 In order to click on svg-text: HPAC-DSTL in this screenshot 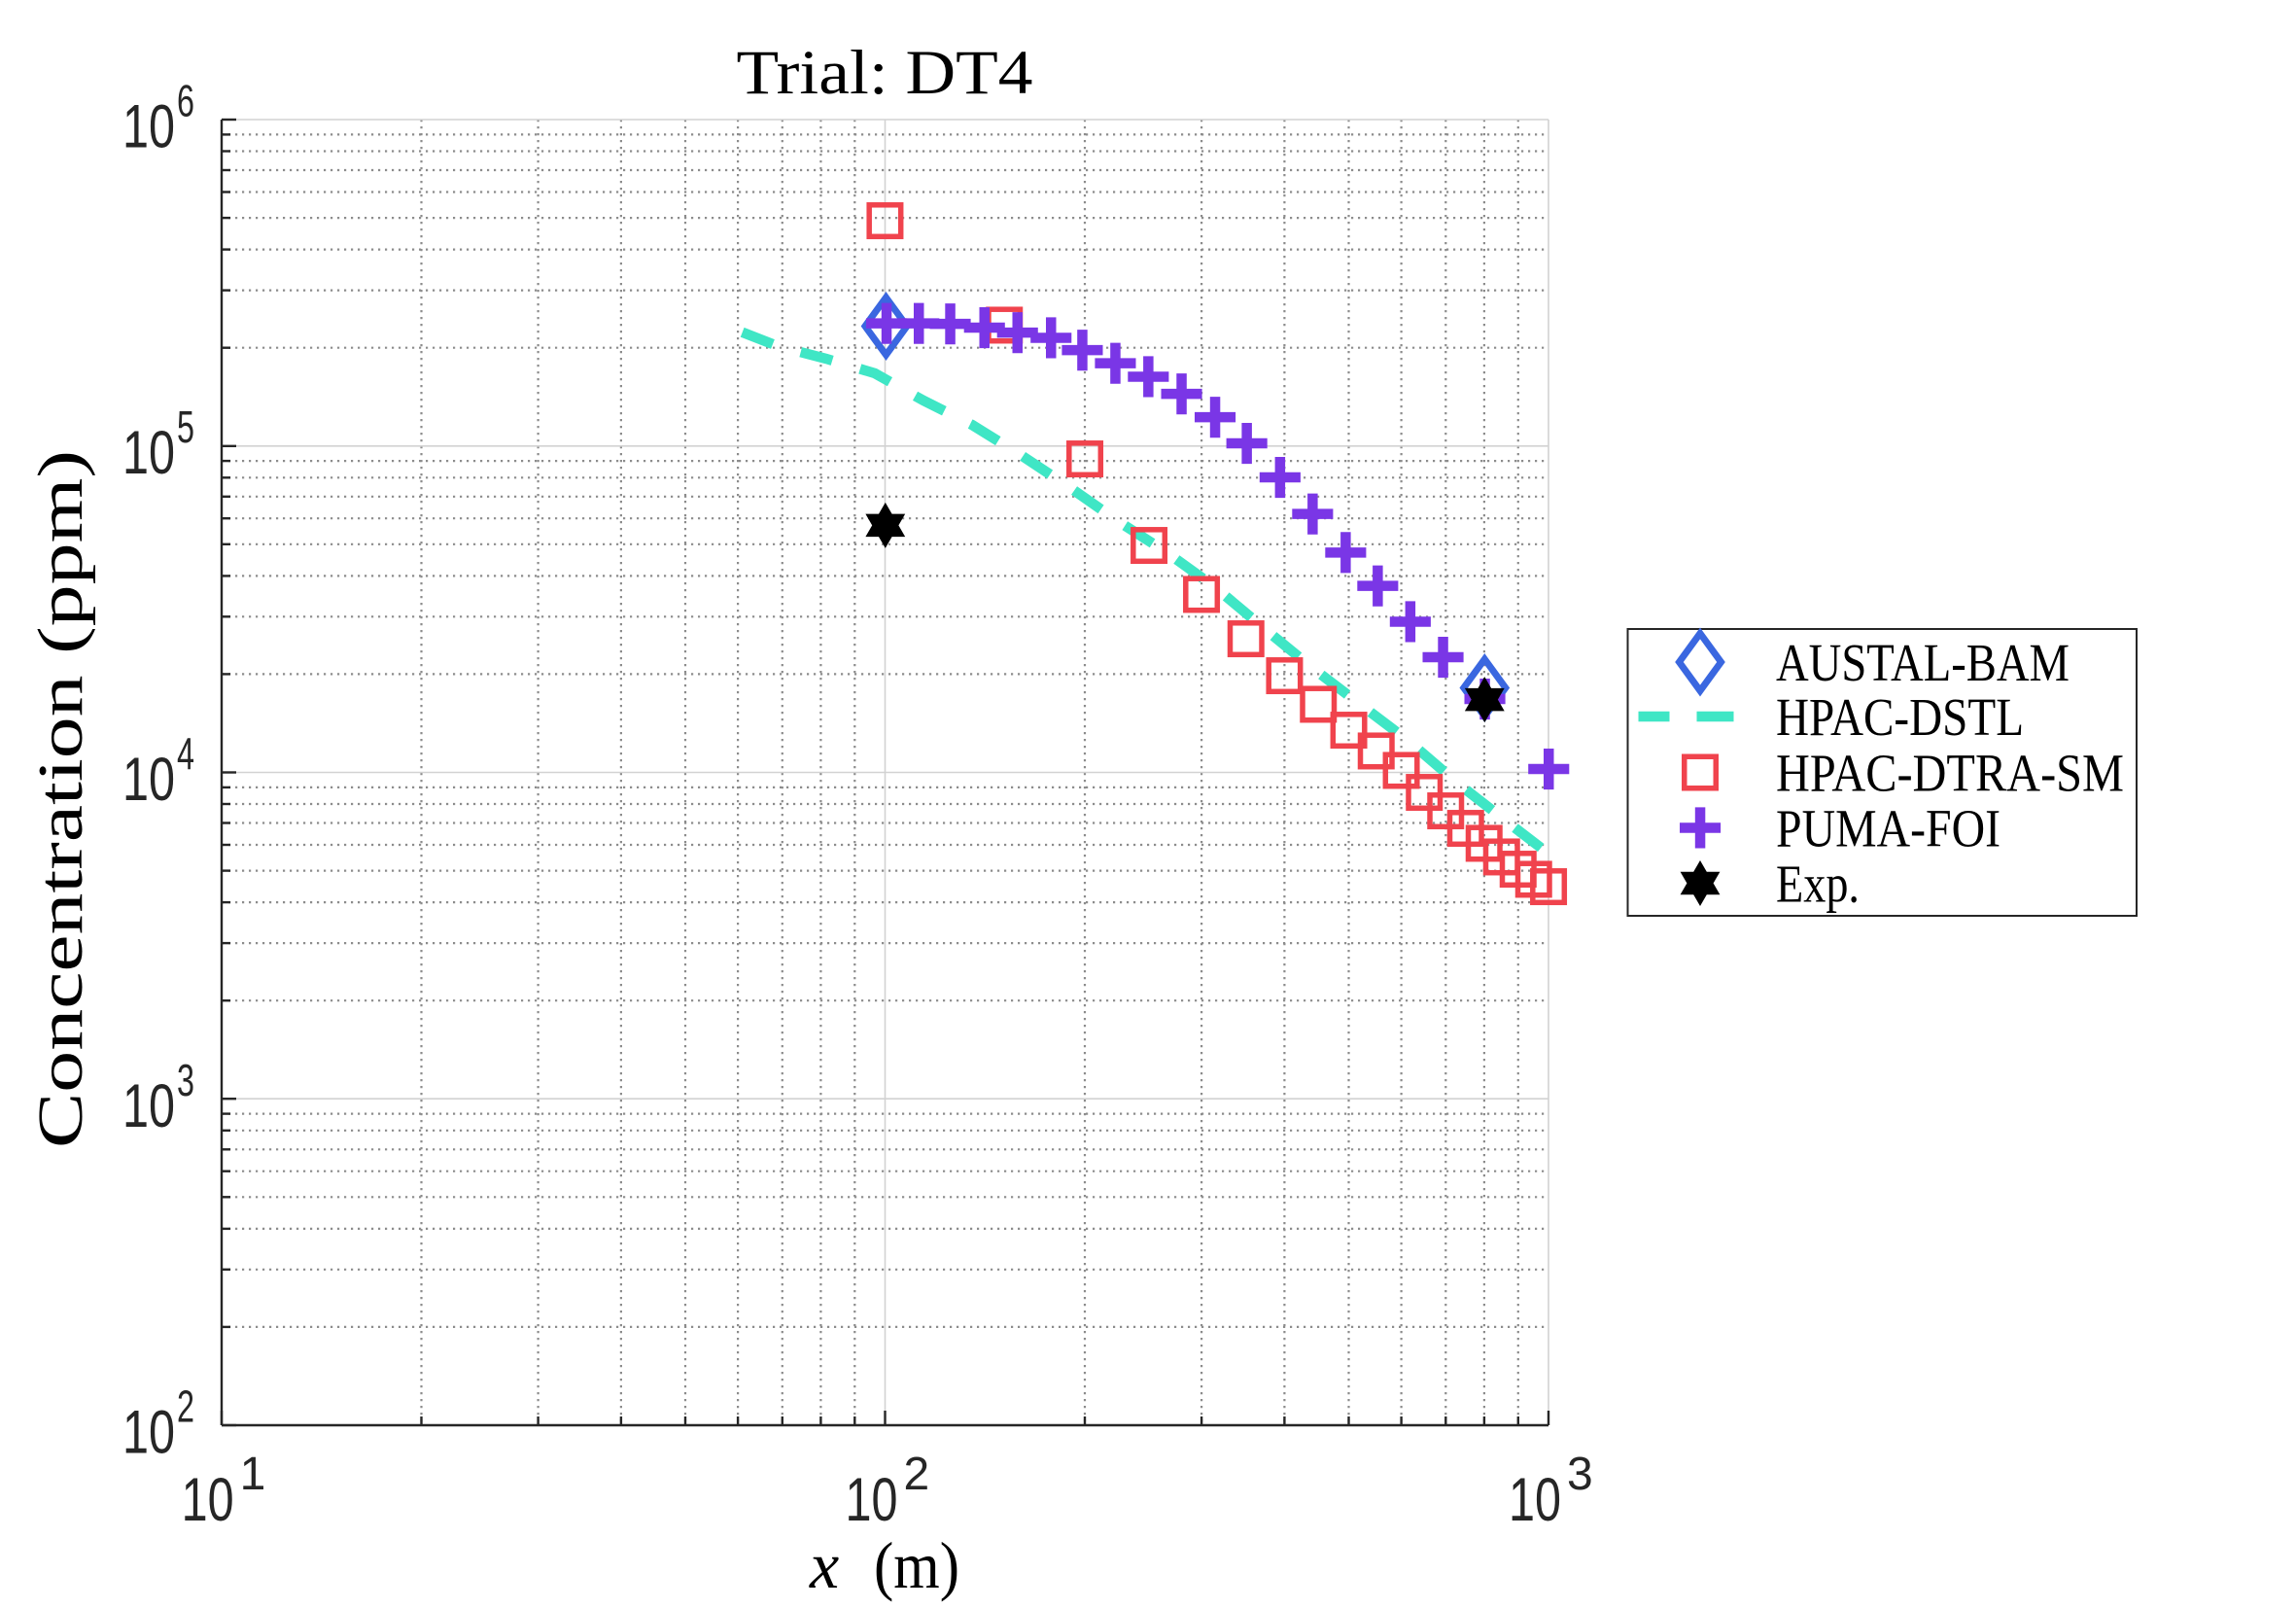, I will do `click(1900, 717)`.